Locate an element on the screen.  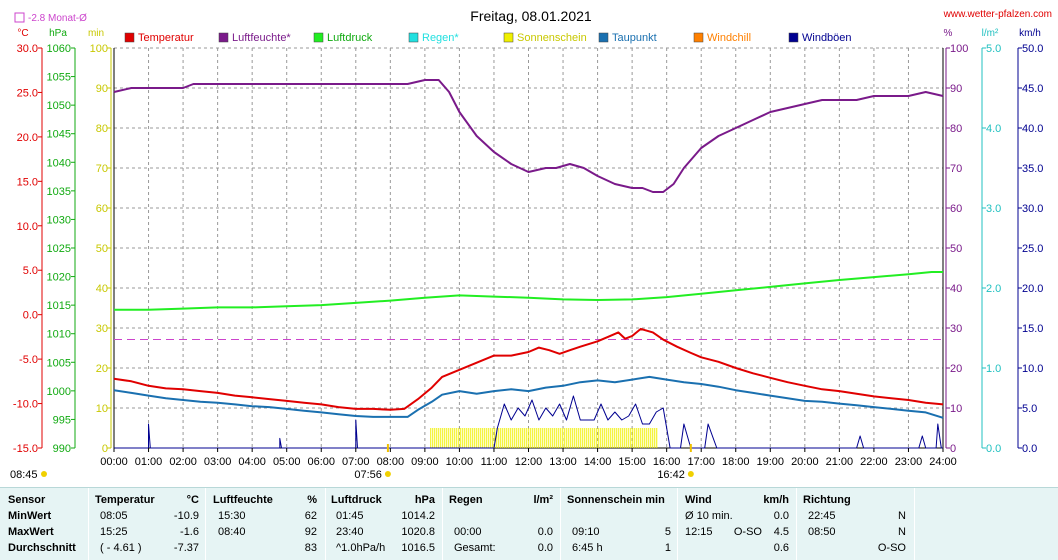
axis-label-humidity: 30 is located at coordinates (956, 329).